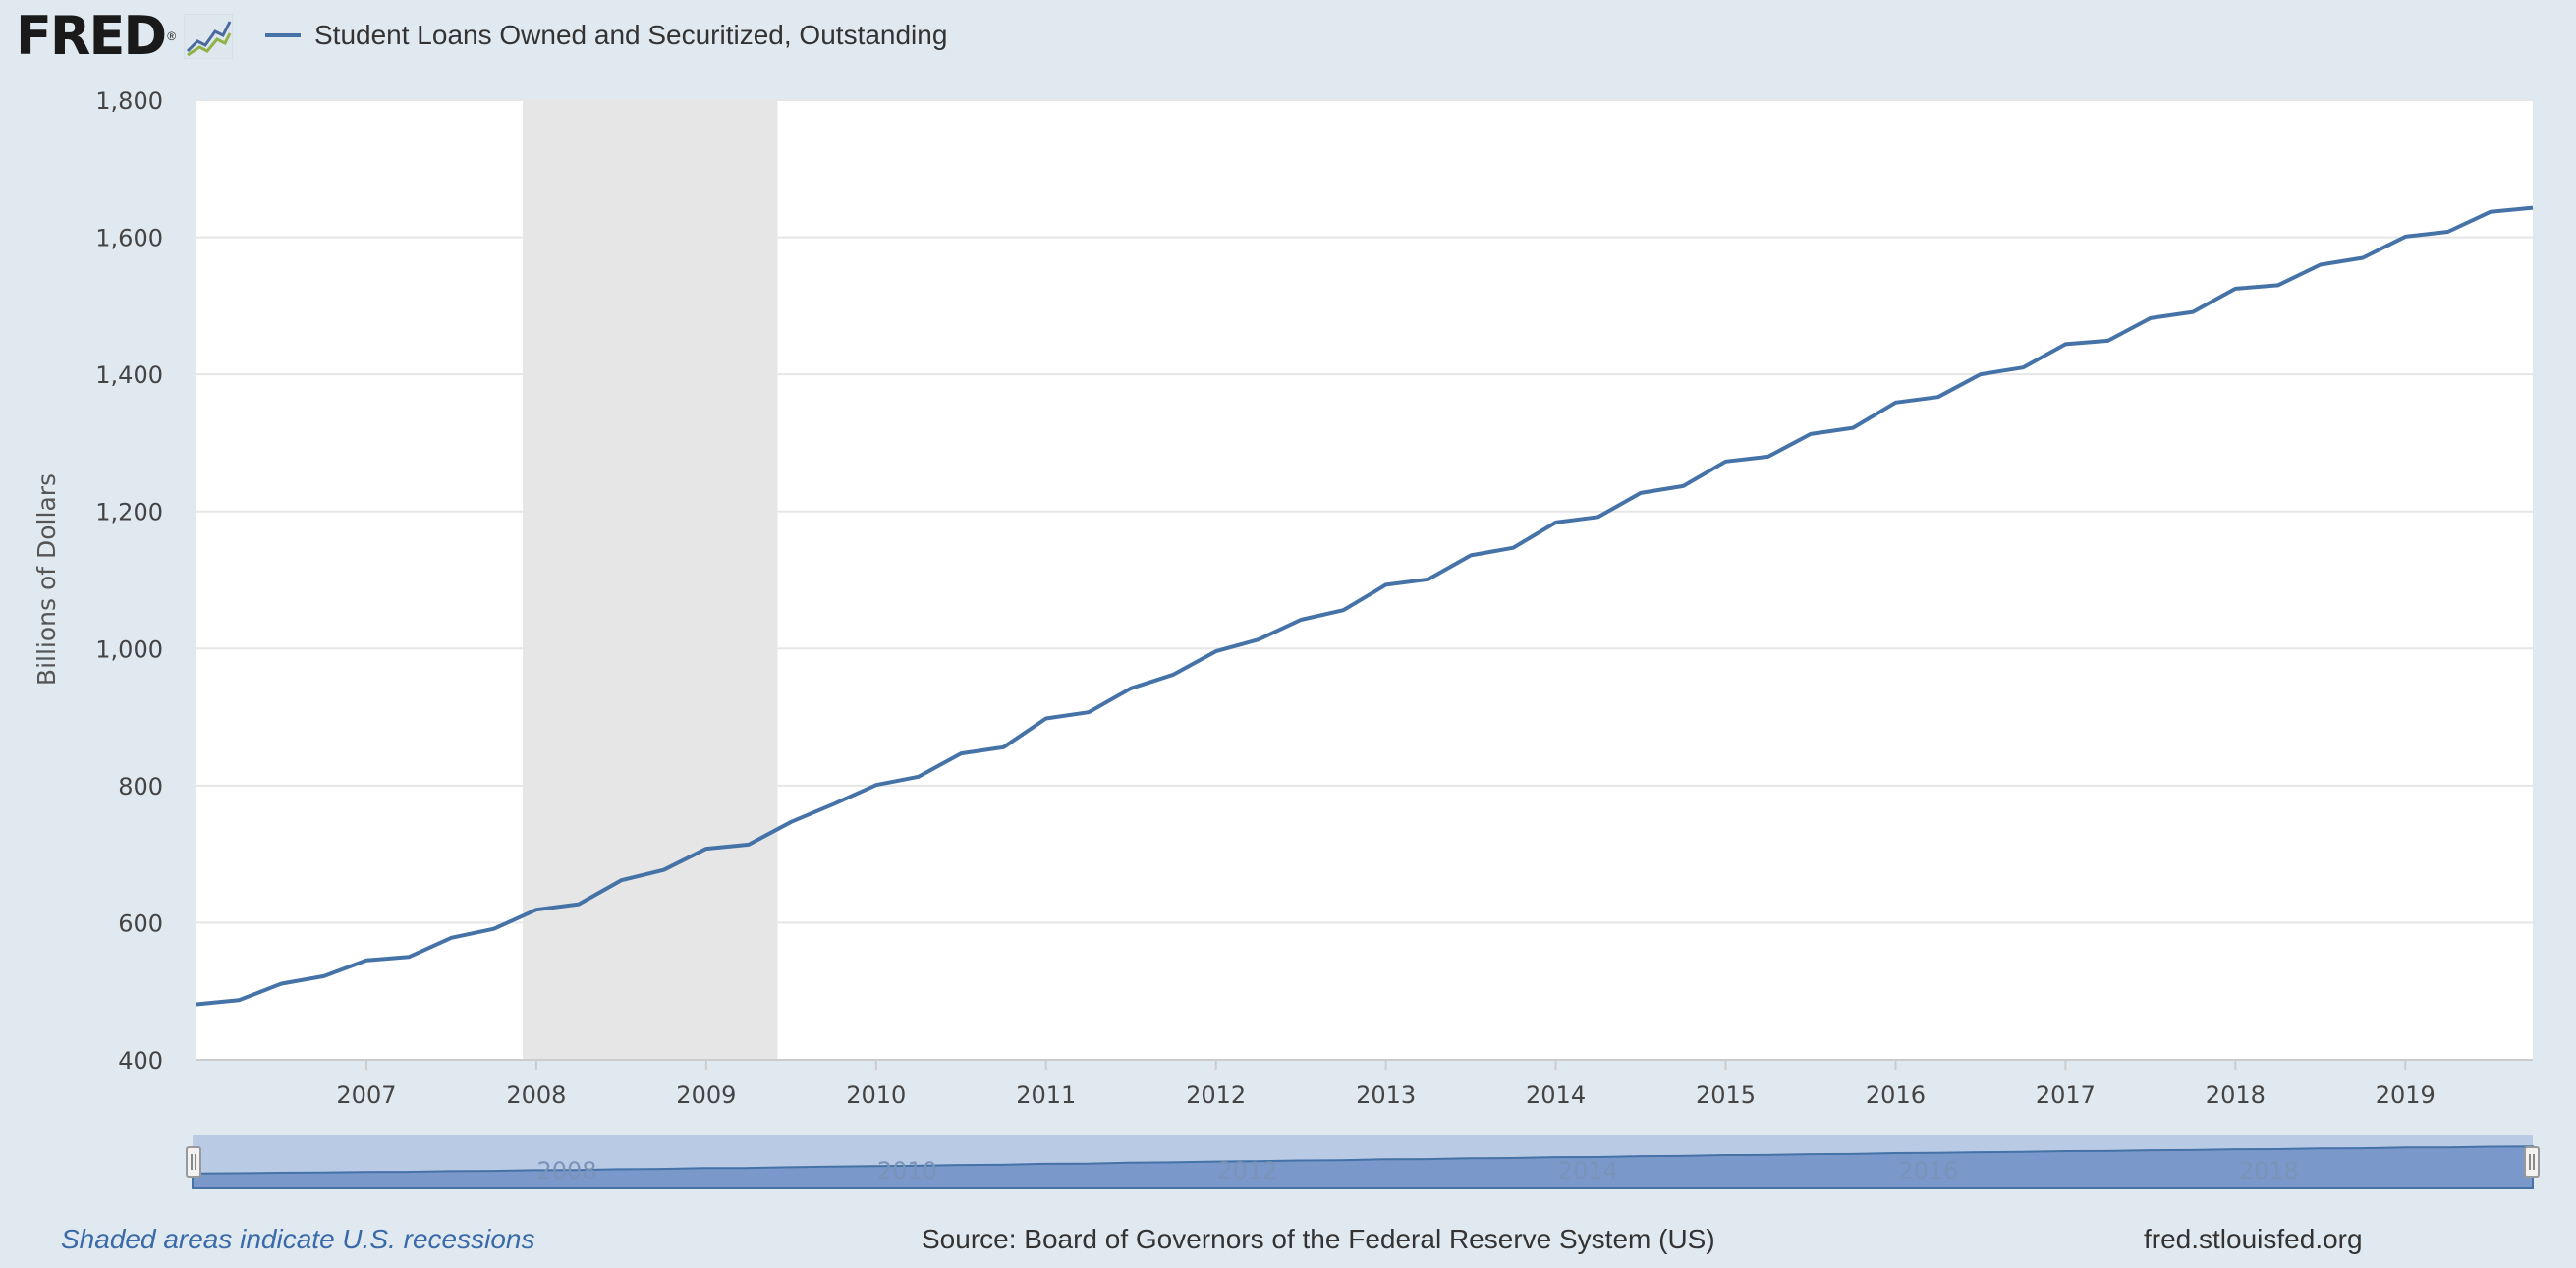  Describe the element at coordinates (2269, 1171) in the screenshot. I see `navigator-year-label: 2018` at that location.